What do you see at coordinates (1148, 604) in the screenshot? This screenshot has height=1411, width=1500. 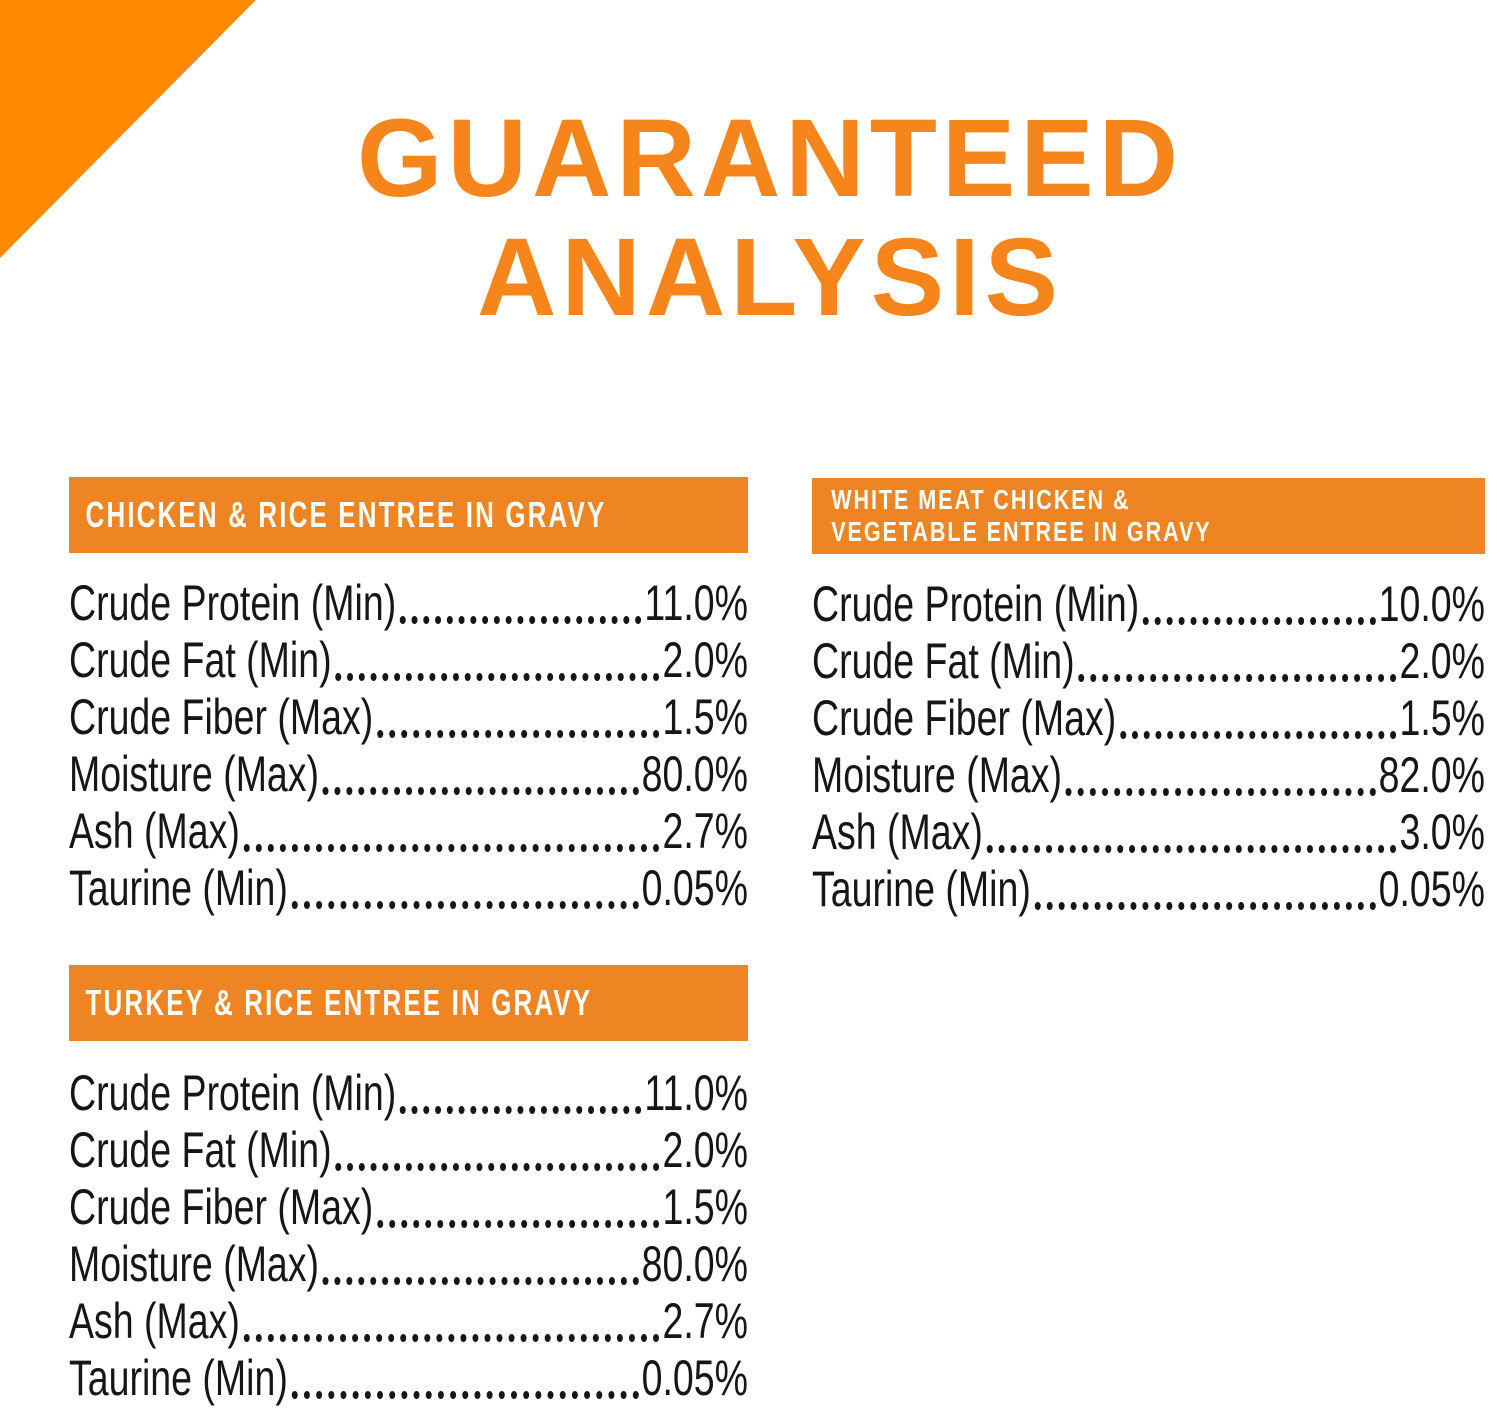 I see `row-crude-protein: Crude Protein (Min) 10.0%` at bounding box center [1148, 604].